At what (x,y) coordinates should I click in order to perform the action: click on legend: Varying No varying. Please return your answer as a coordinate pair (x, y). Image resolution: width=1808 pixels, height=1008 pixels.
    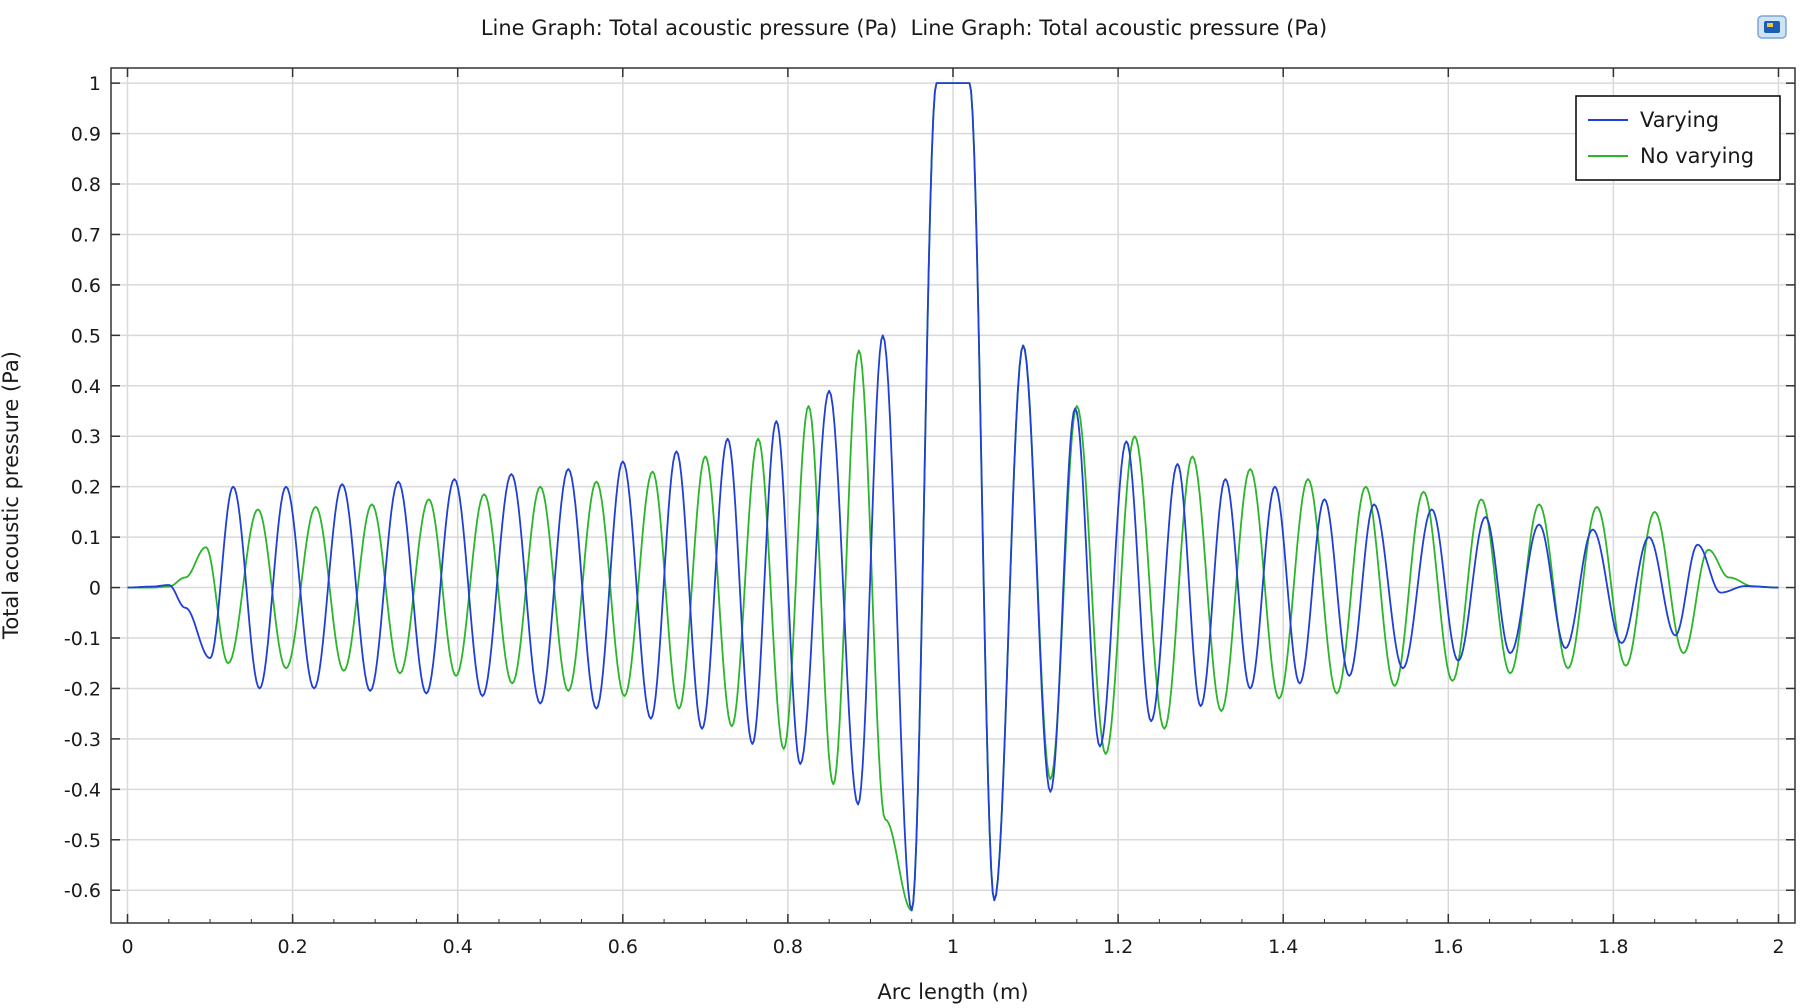
    Looking at the image, I should click on (1678, 138).